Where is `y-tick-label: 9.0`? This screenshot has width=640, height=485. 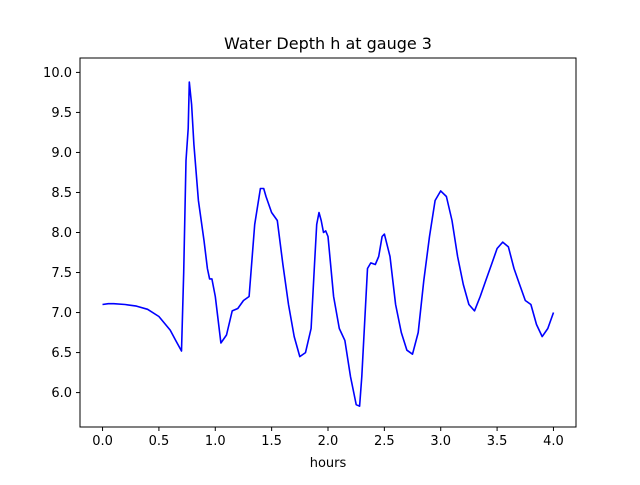
y-tick-label: 9.0 is located at coordinates (61, 153).